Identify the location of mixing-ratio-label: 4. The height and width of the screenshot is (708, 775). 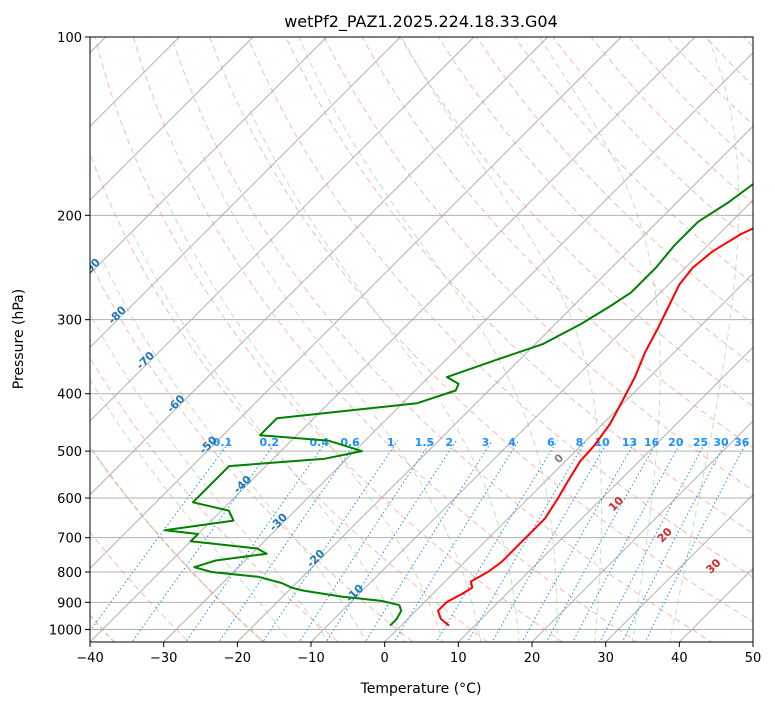
(512, 442).